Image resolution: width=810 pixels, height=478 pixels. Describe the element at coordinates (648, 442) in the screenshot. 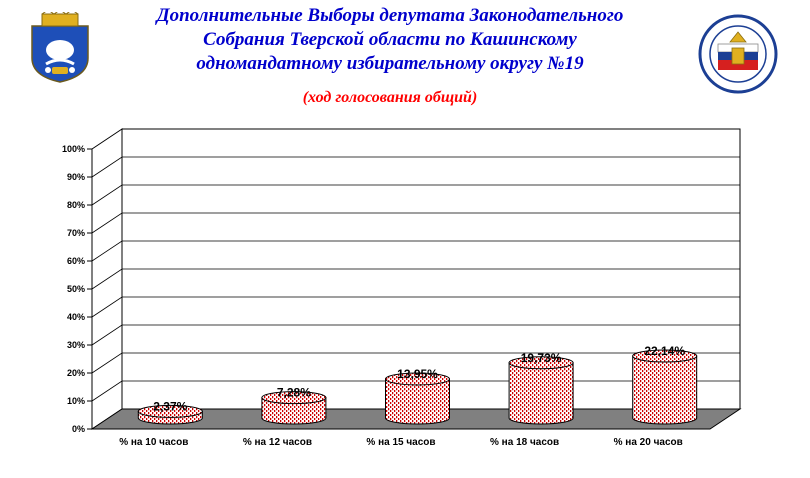

I see `x-tick-label: % на 20 часов` at that location.